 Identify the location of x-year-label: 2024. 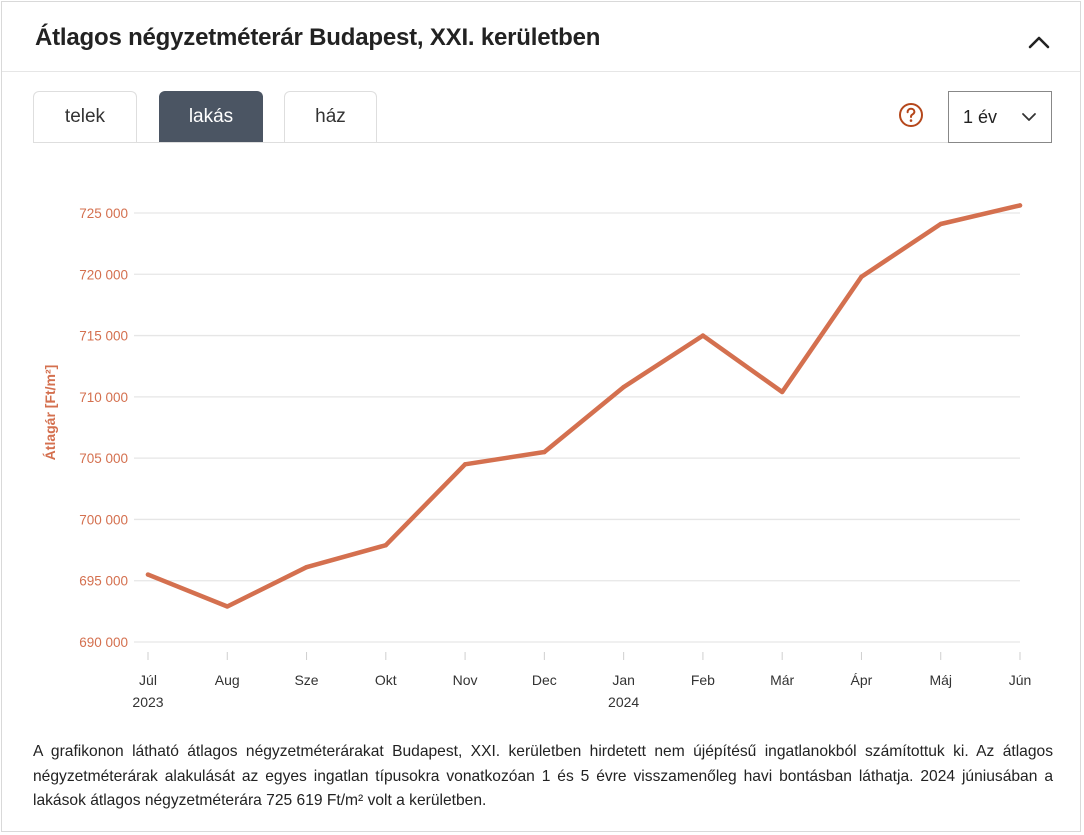
(623, 702).